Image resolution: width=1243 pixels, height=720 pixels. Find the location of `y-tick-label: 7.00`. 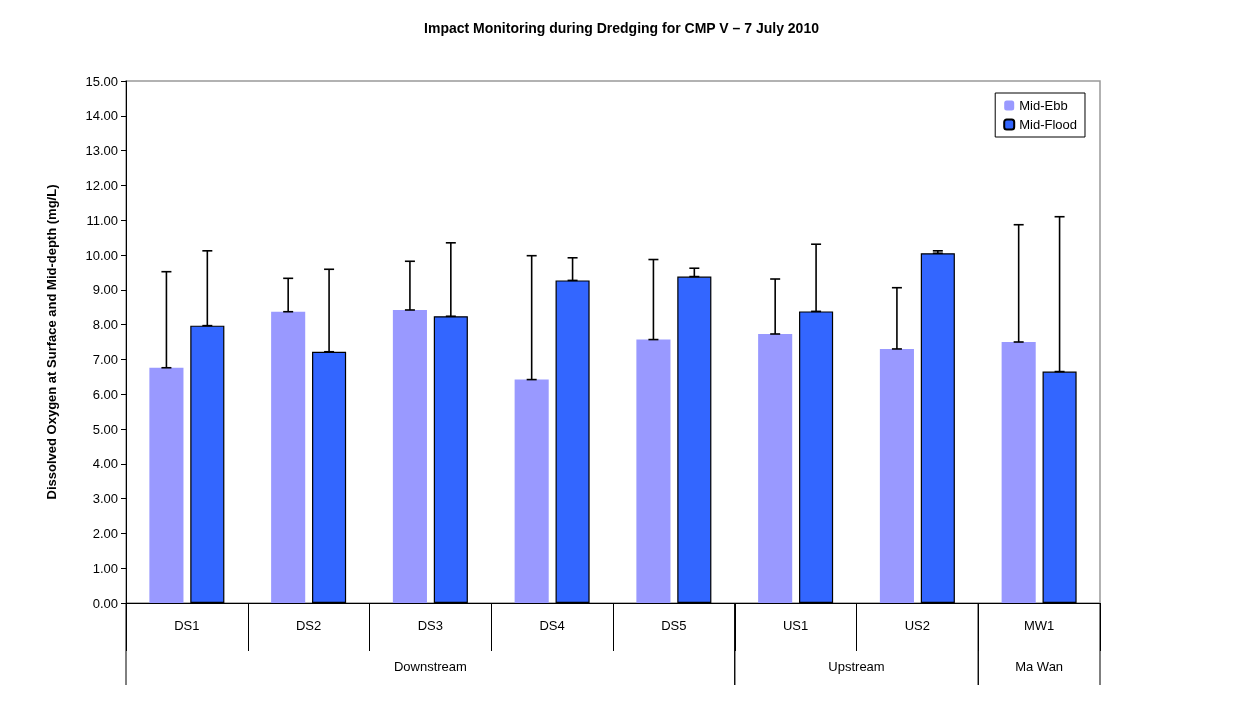

y-tick-label: 7.00 is located at coordinates (105, 359).